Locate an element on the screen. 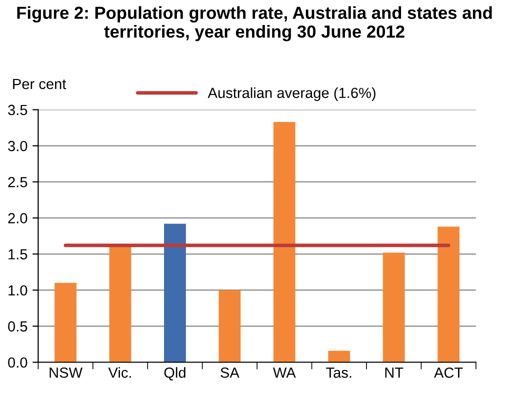 The width and height of the screenshot is (509, 414). y-tick-label: 0.0 is located at coordinates (18, 362).